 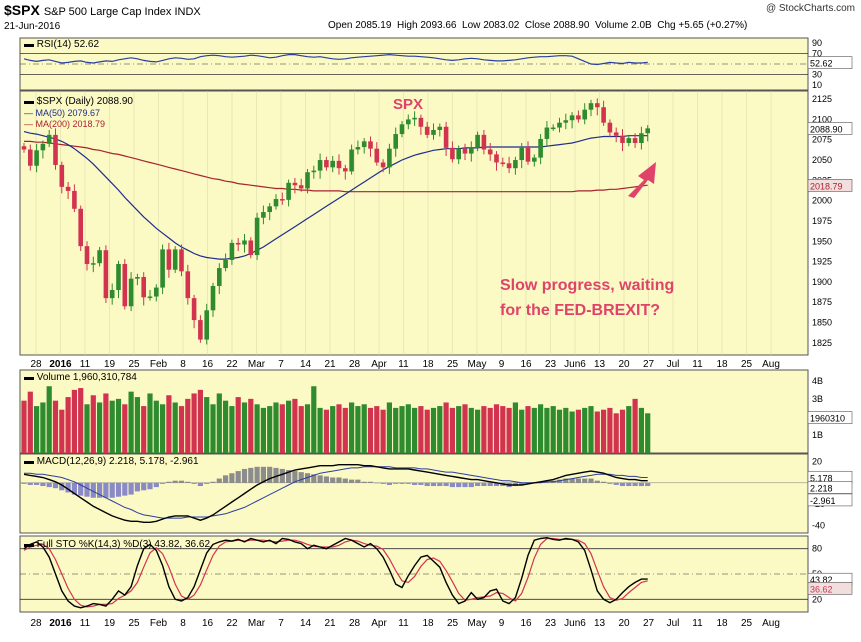 I want to click on x-tick-label: 16, so click(x=208, y=364).